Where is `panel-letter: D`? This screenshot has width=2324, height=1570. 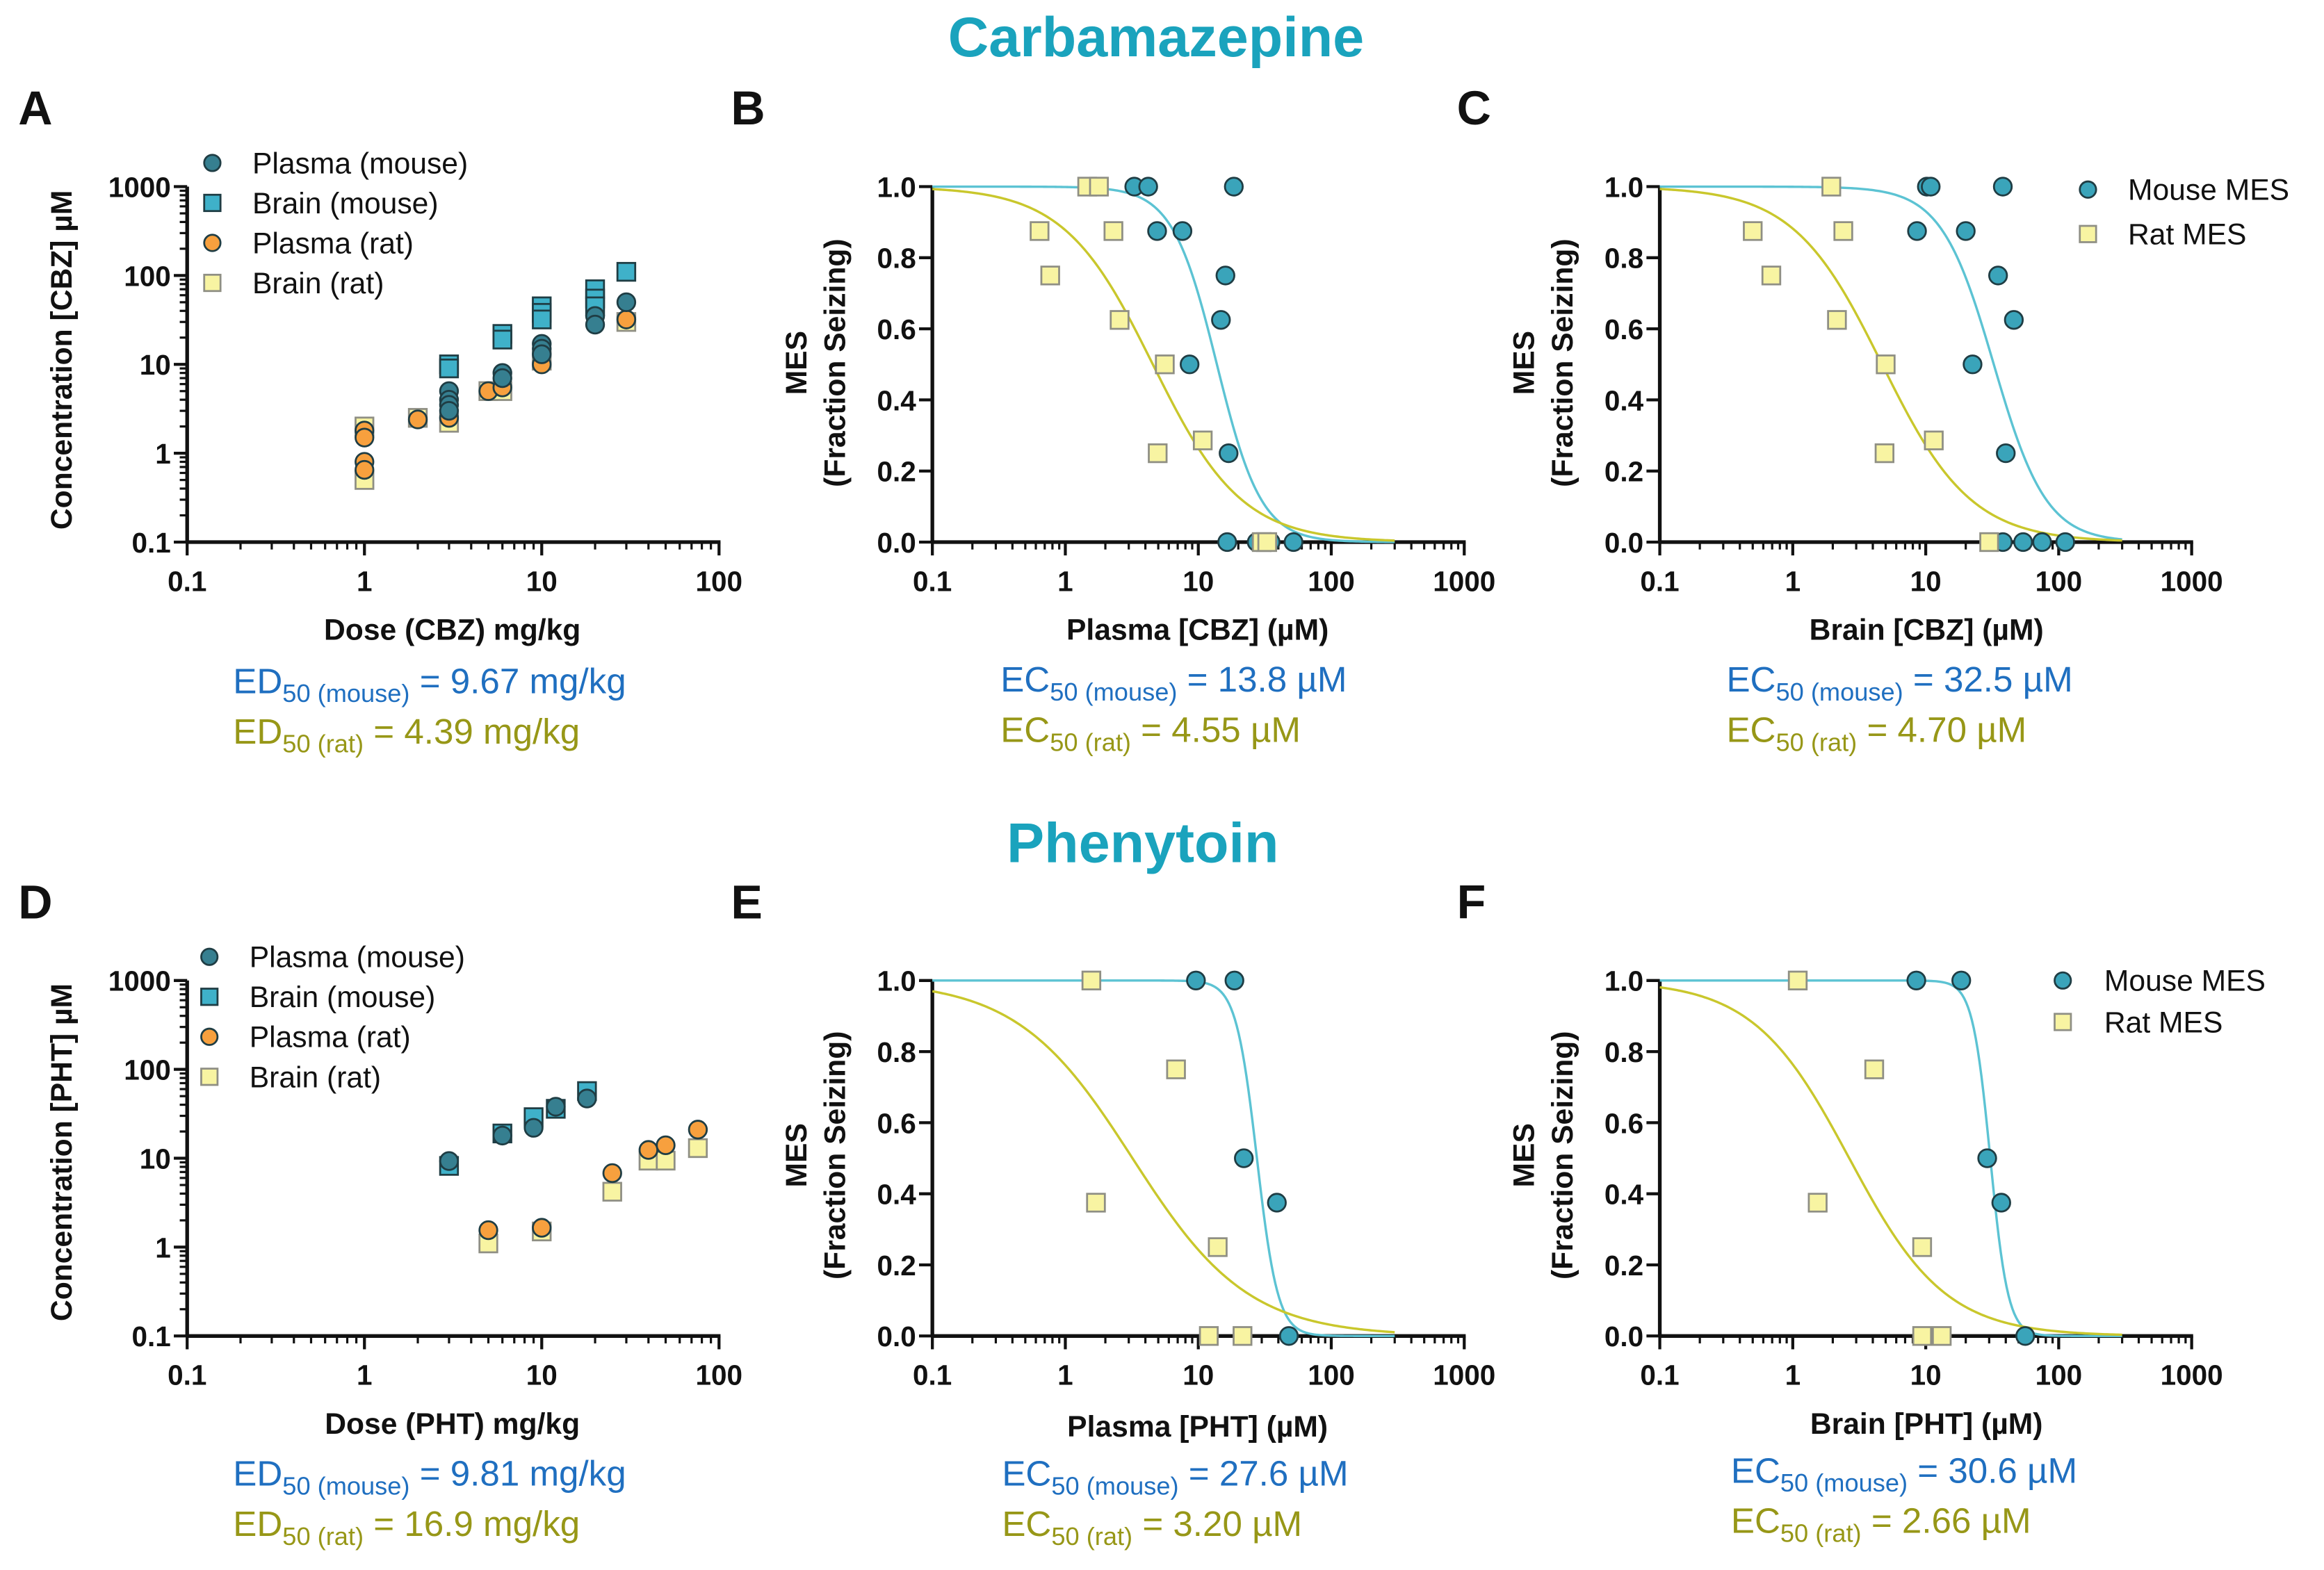
panel-letter: D is located at coordinates (35, 902).